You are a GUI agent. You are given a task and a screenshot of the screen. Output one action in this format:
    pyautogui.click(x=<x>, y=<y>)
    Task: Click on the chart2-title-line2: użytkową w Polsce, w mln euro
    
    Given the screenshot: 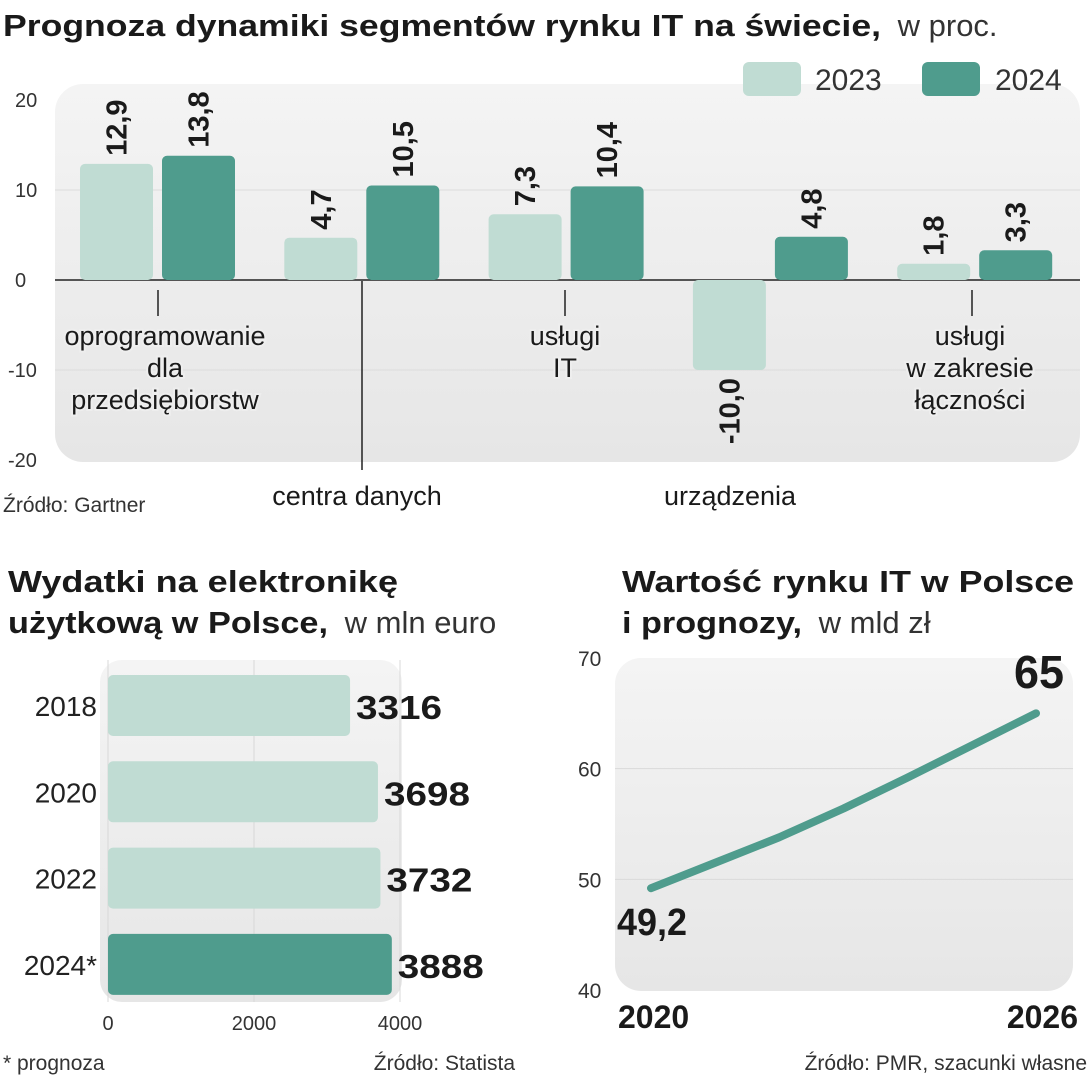 What is the action you would take?
    pyautogui.click(x=252, y=622)
    